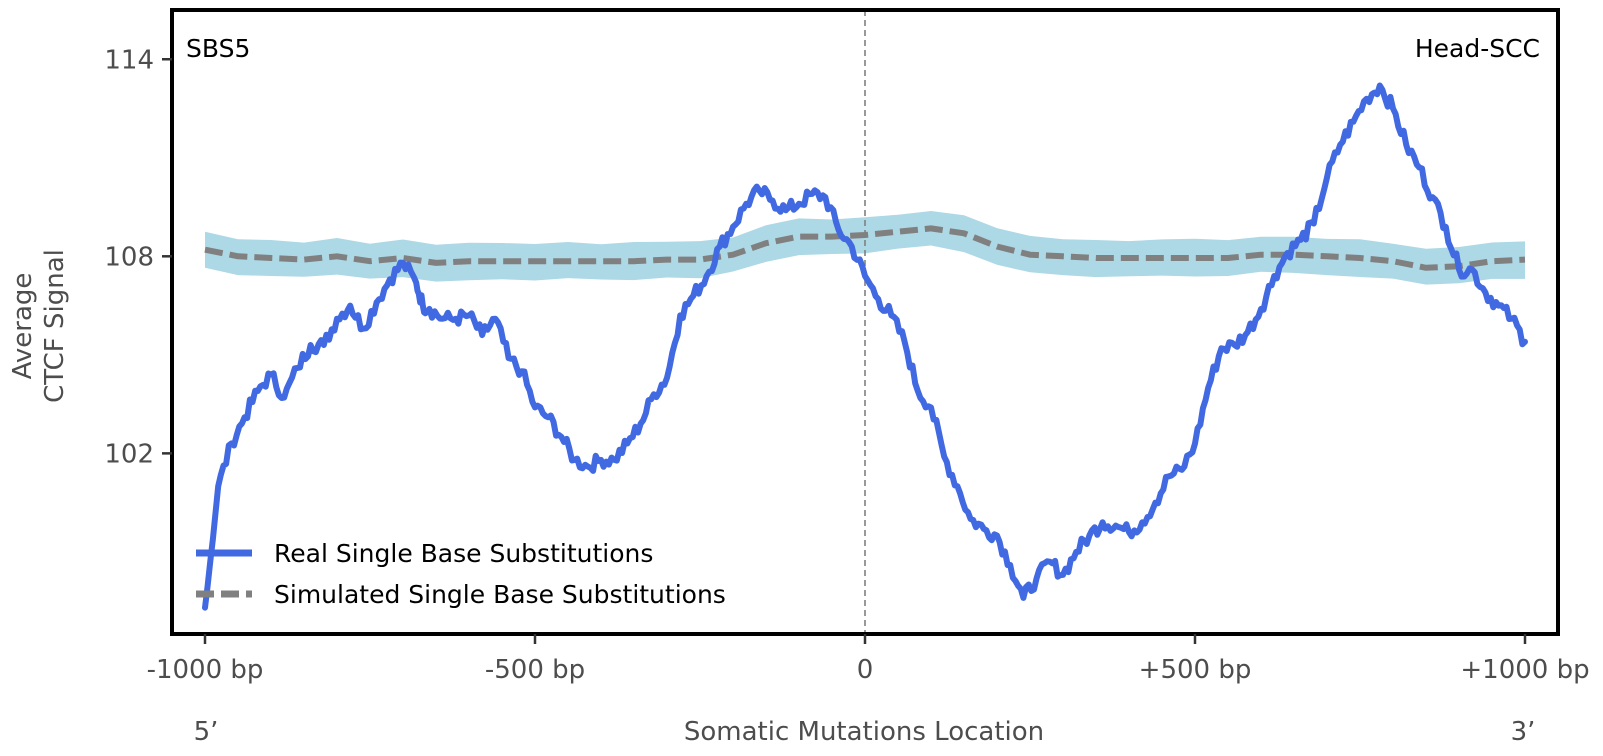  What do you see at coordinates (129, 454) in the screenshot?
I see `y-tick-label: 102` at bounding box center [129, 454].